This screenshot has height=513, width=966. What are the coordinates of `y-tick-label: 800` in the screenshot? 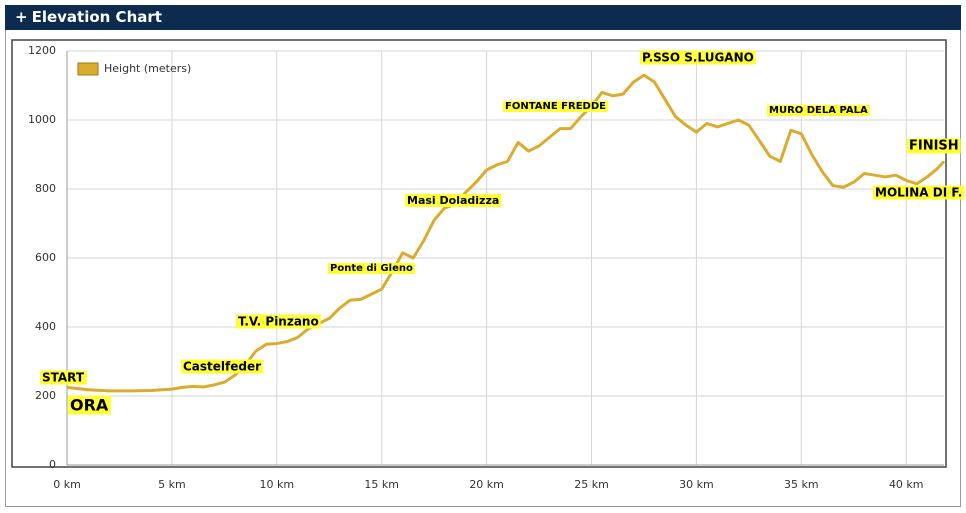 It's located at (45, 188).